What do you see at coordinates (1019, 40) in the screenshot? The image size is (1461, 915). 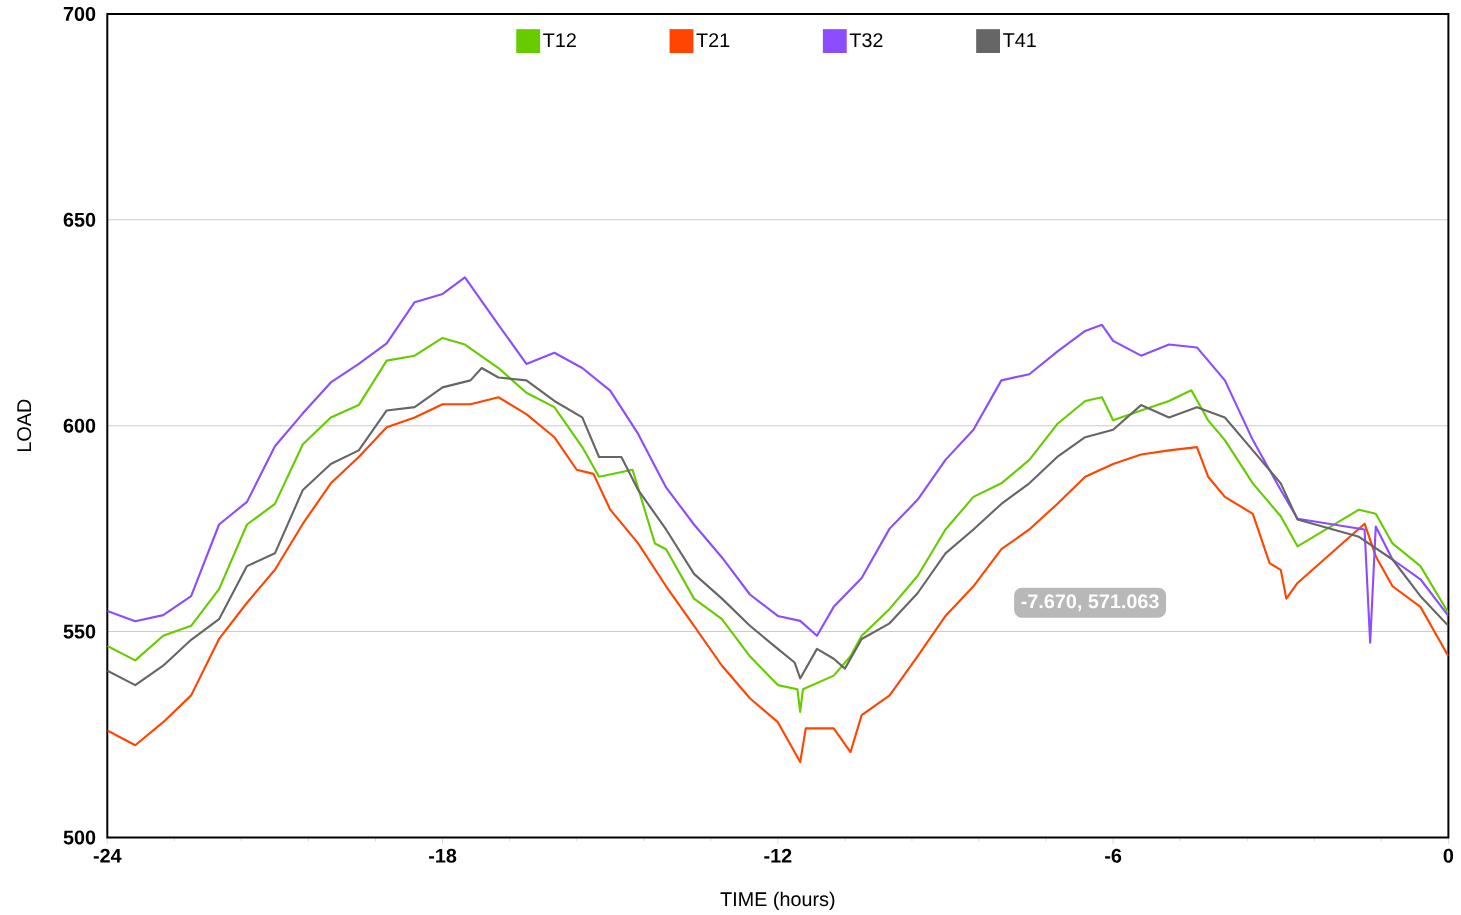 I see `legend-label: T41` at bounding box center [1019, 40].